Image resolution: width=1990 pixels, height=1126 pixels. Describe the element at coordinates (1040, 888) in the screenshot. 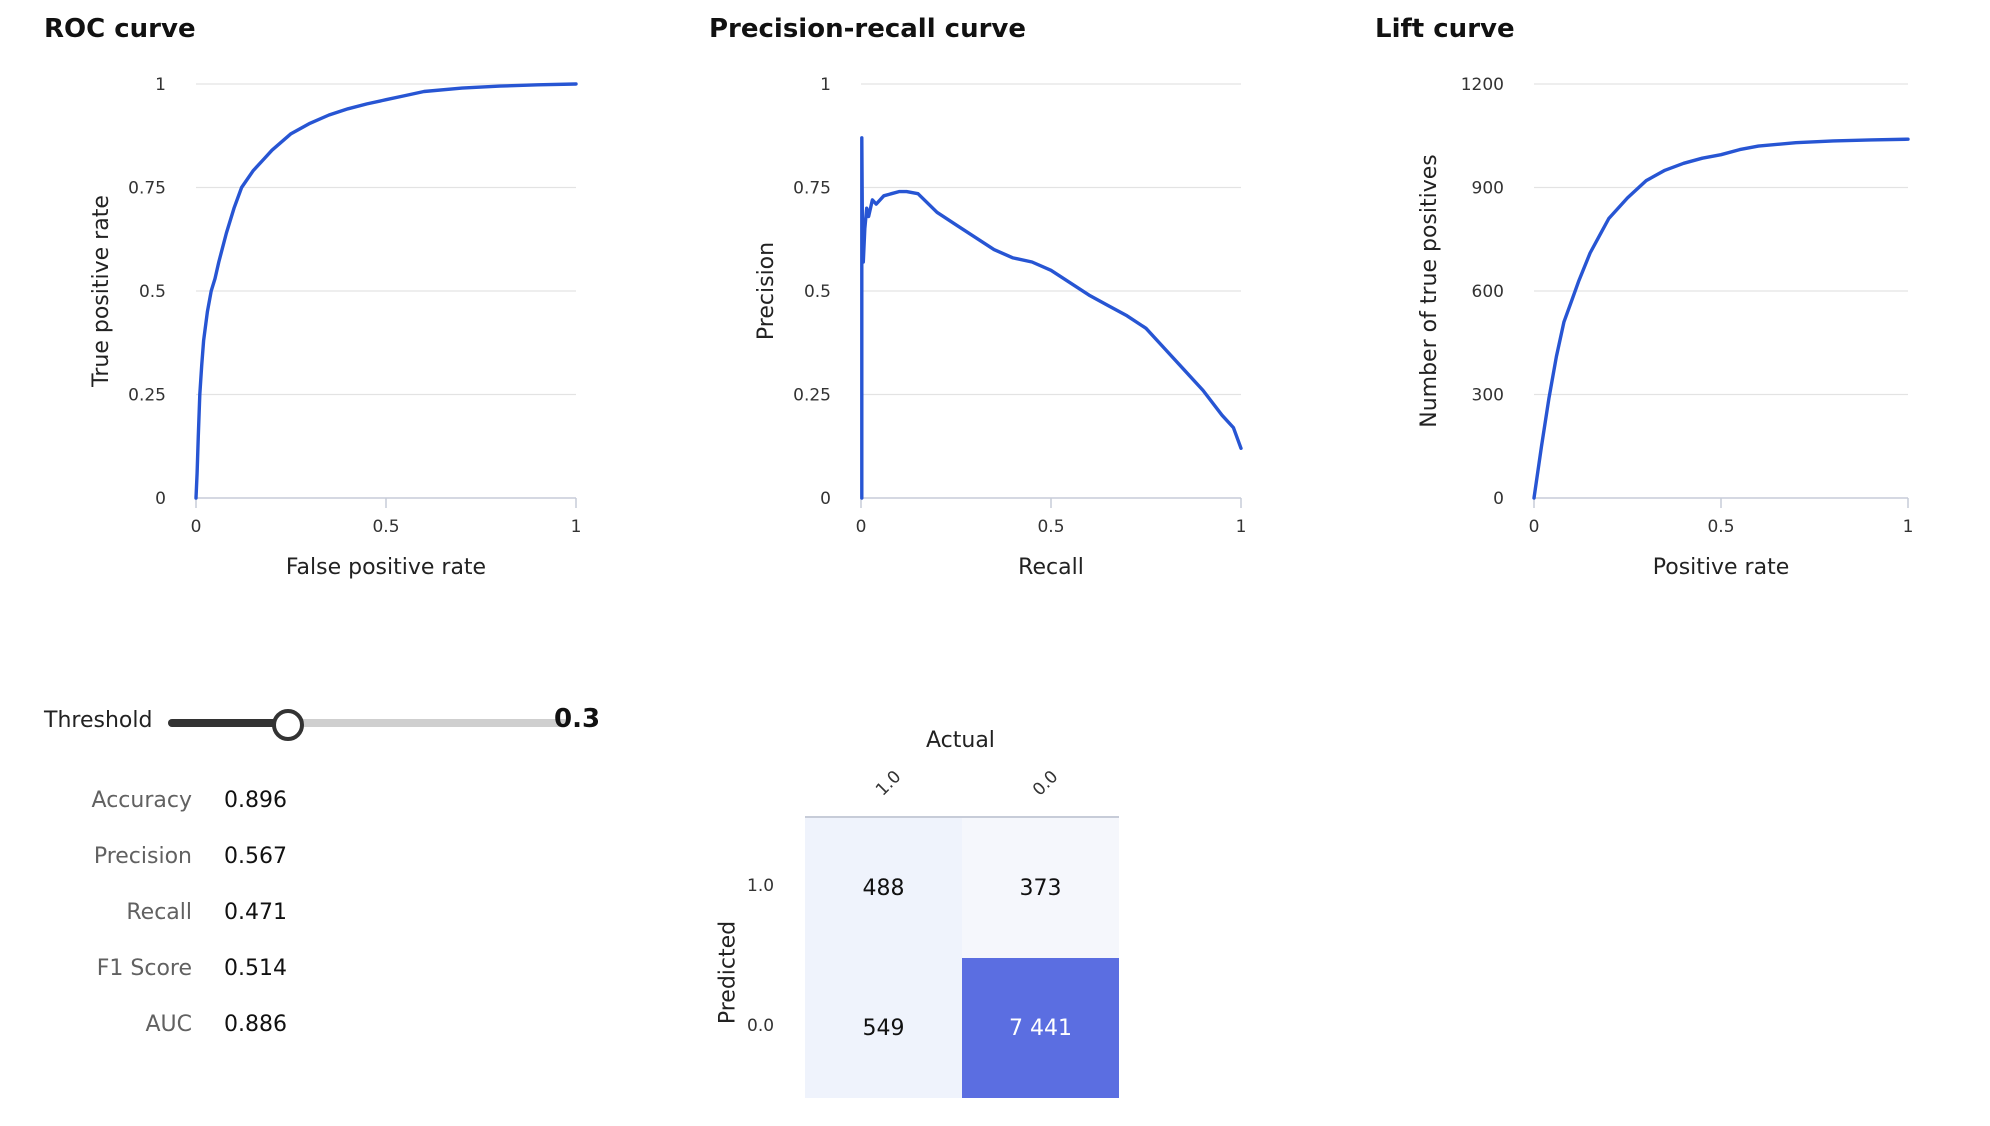

I see `confusion-matrix-cell: 373` at that location.